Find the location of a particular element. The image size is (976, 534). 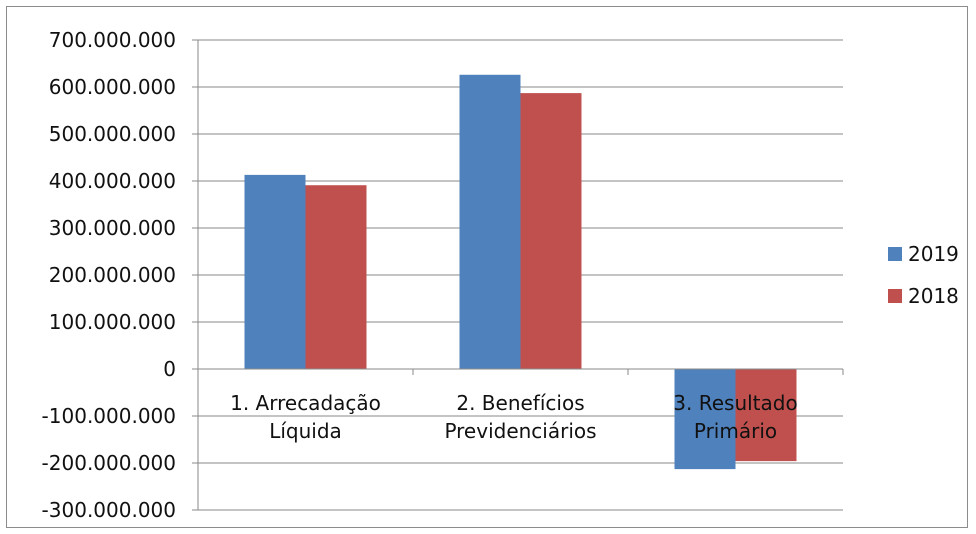

y-tick-label: 500.000.000 is located at coordinates (112, 134).